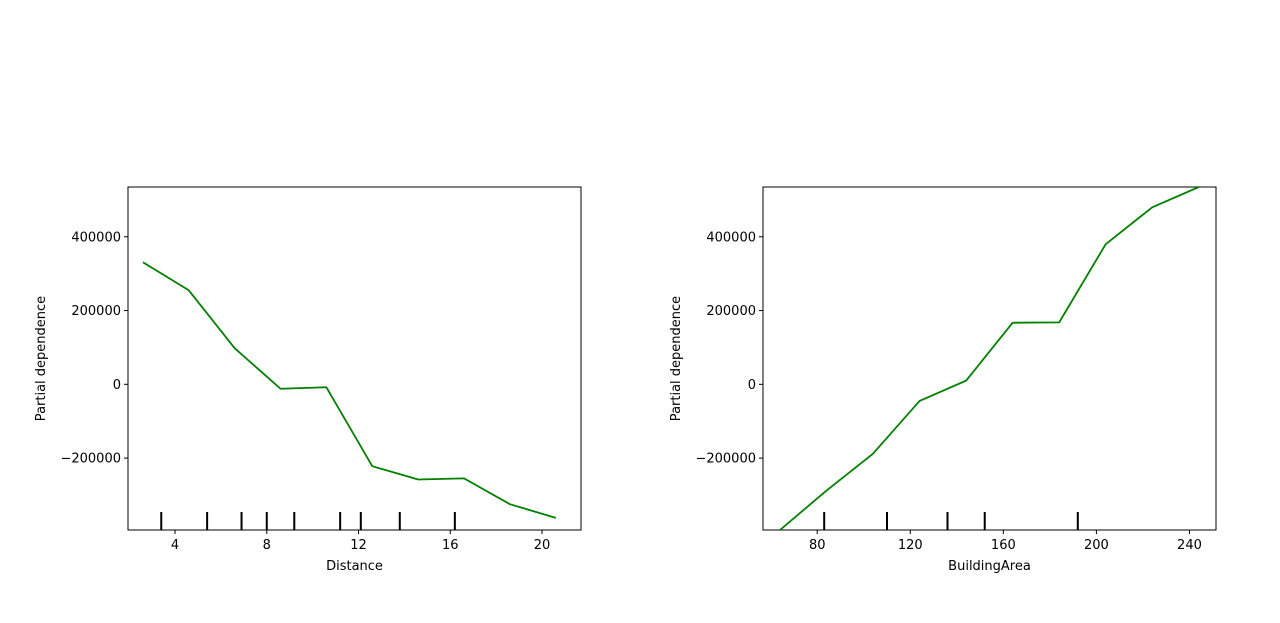  I want to click on x-axis-ticks: 4 8 12 16 20, so click(360, 541).